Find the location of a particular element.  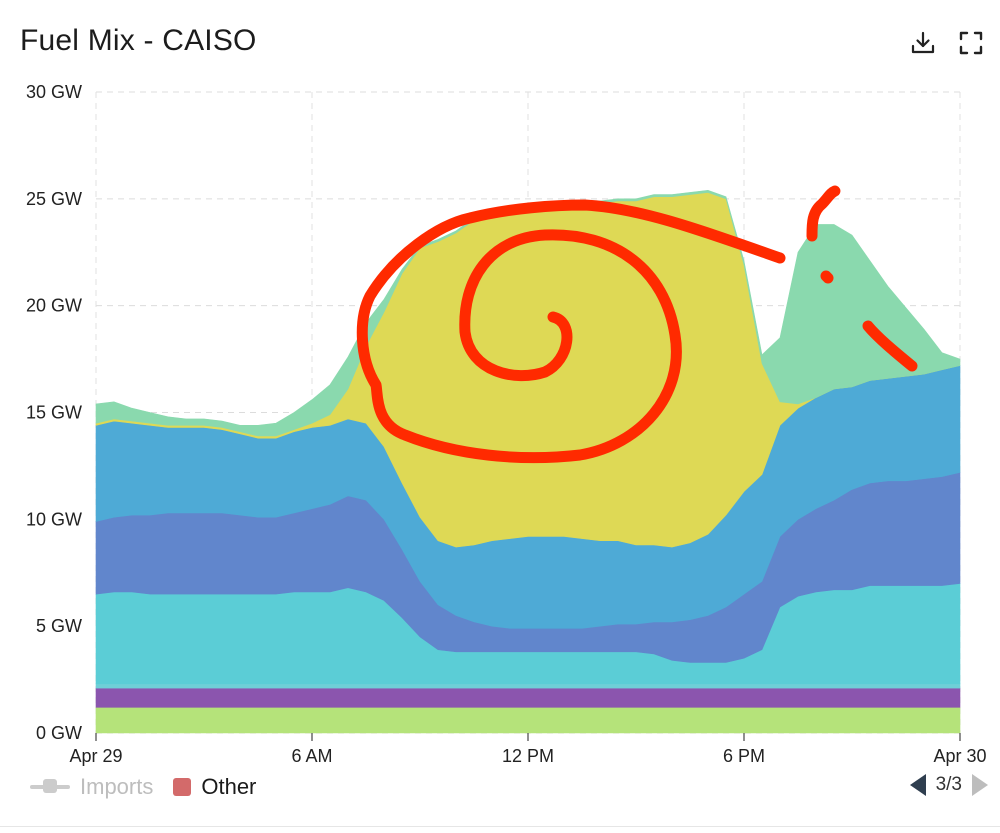

legend: Imports Other is located at coordinates (143, 787).